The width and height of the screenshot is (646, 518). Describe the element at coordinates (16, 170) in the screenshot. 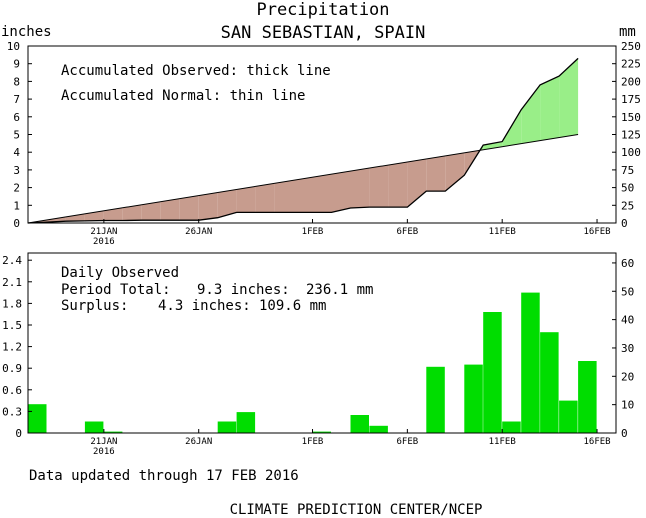

I see `y-tick-label: 3` at that location.